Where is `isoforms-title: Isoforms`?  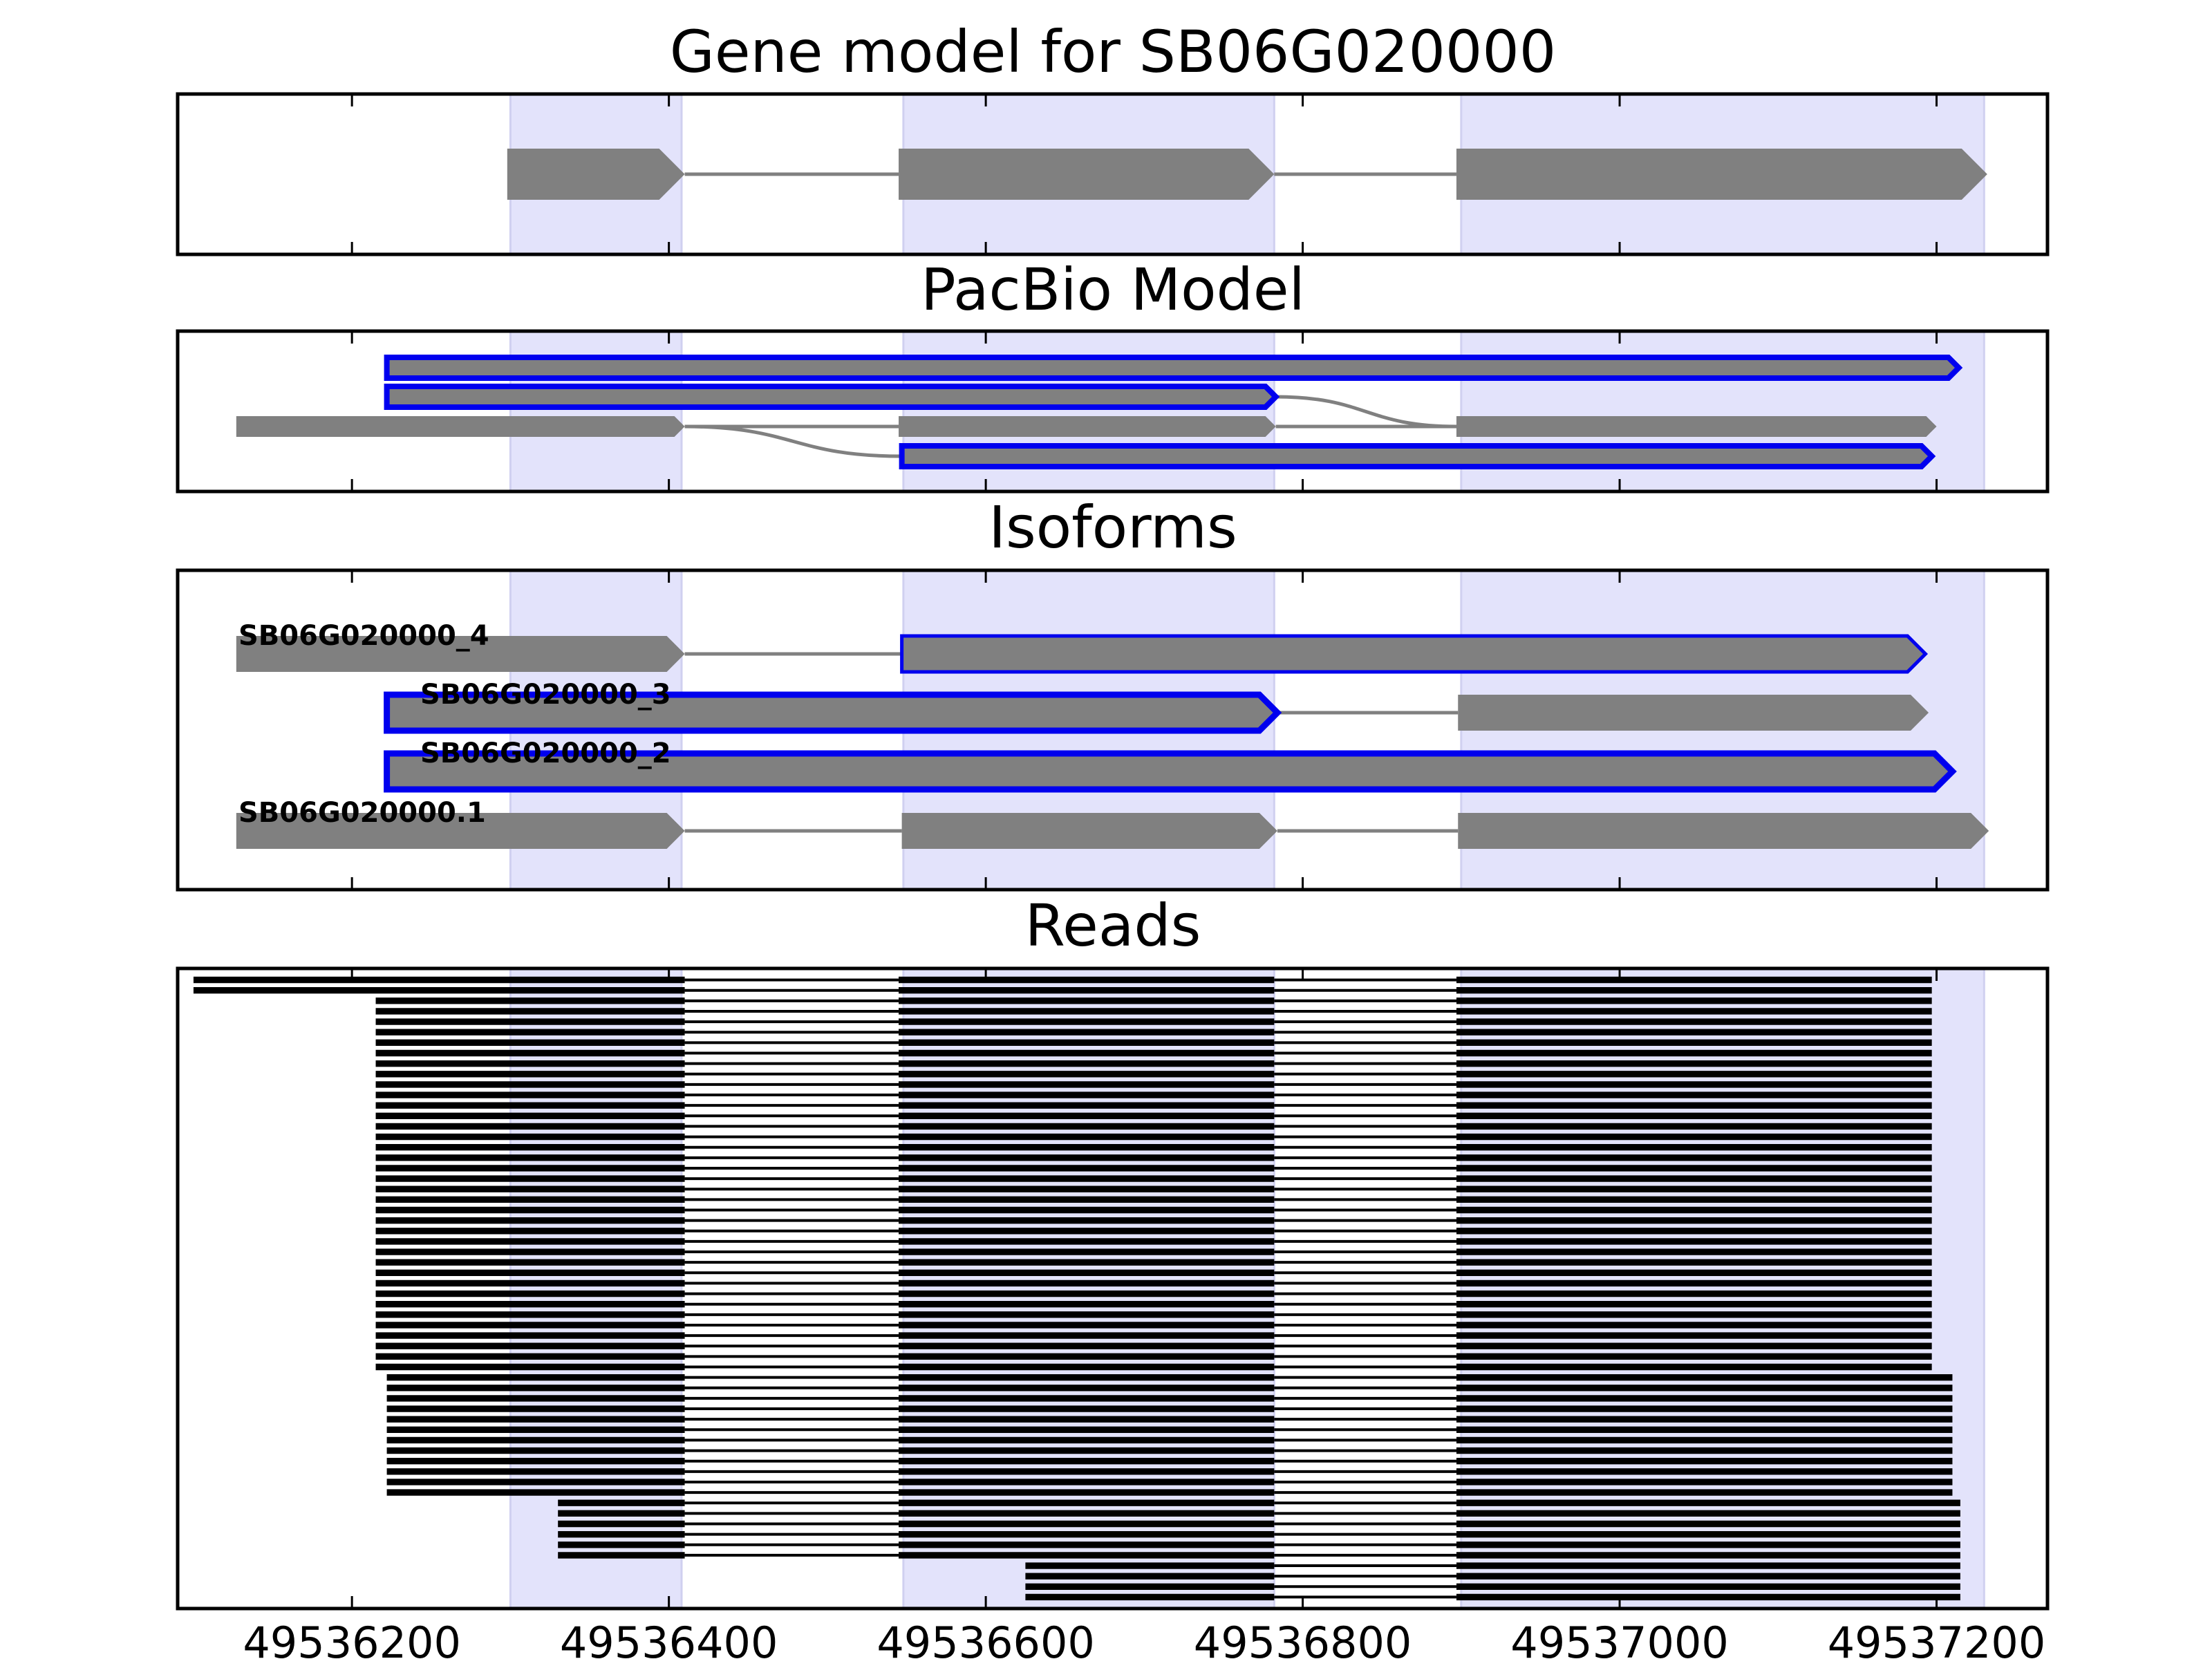 isoforms-title: Isoforms is located at coordinates (1112, 527).